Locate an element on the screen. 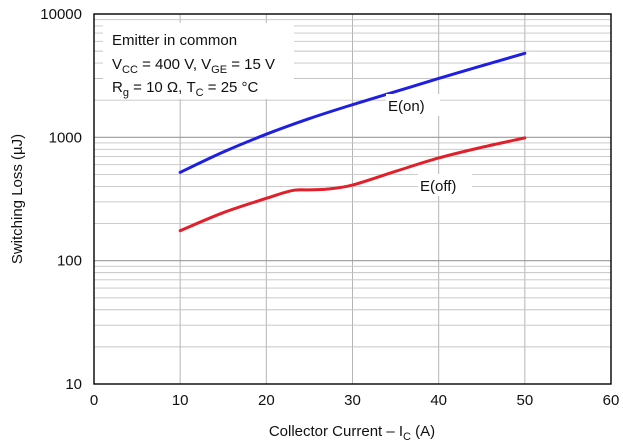 The height and width of the screenshot is (444, 623). y-tick-labels: 10 100 1000 10000 is located at coordinates (61, 199).